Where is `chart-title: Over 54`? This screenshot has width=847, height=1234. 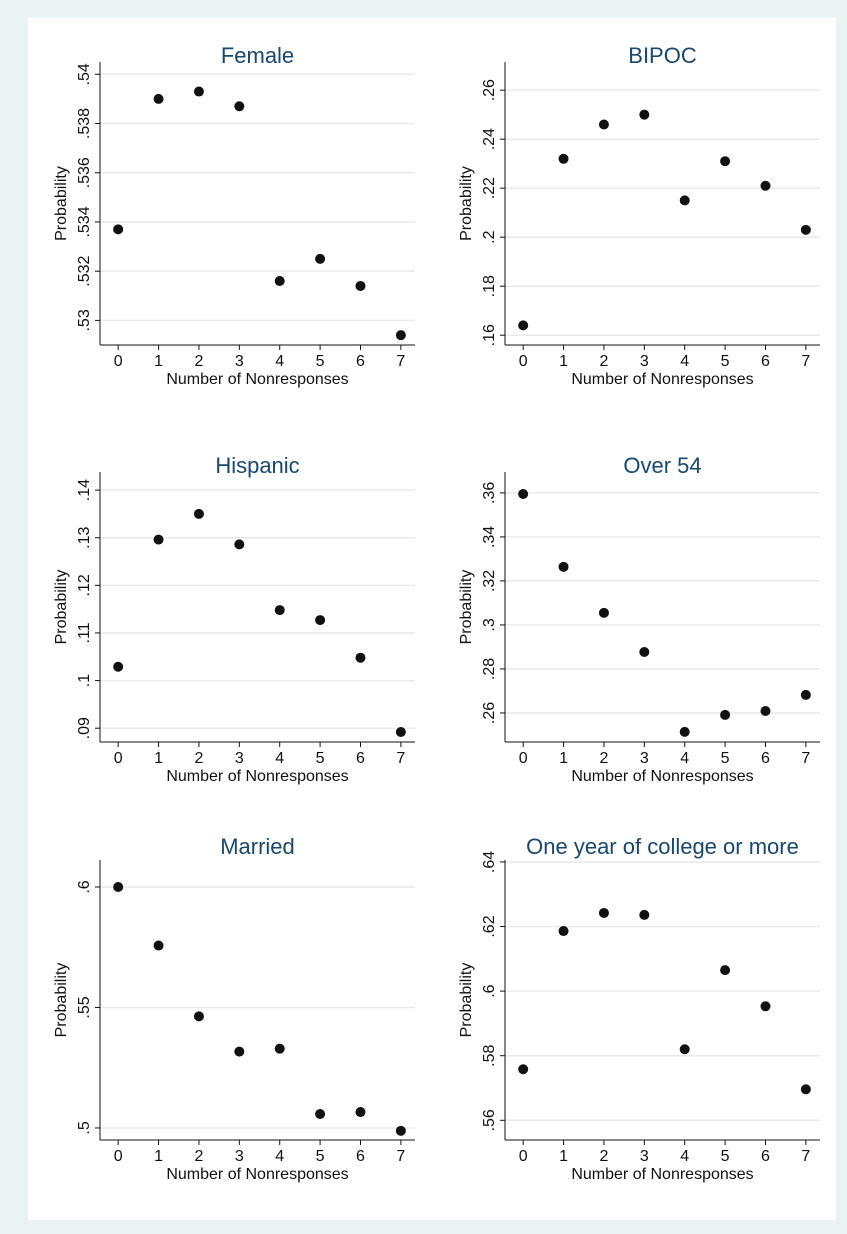 chart-title: Over 54 is located at coordinates (662, 465).